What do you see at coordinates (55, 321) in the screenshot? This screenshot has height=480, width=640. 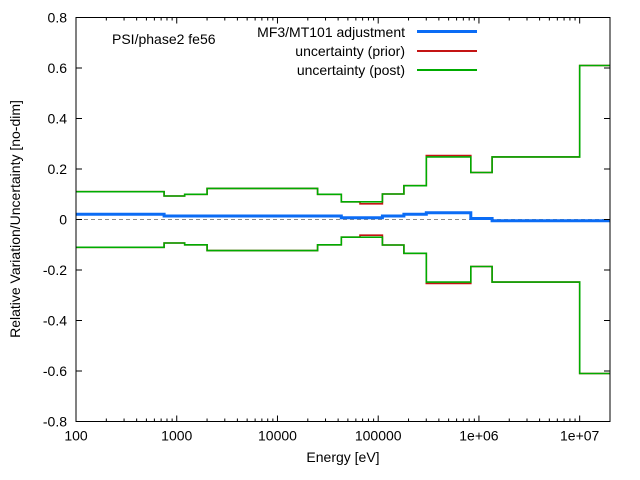 I see `y-tick-label: -0.4` at bounding box center [55, 321].